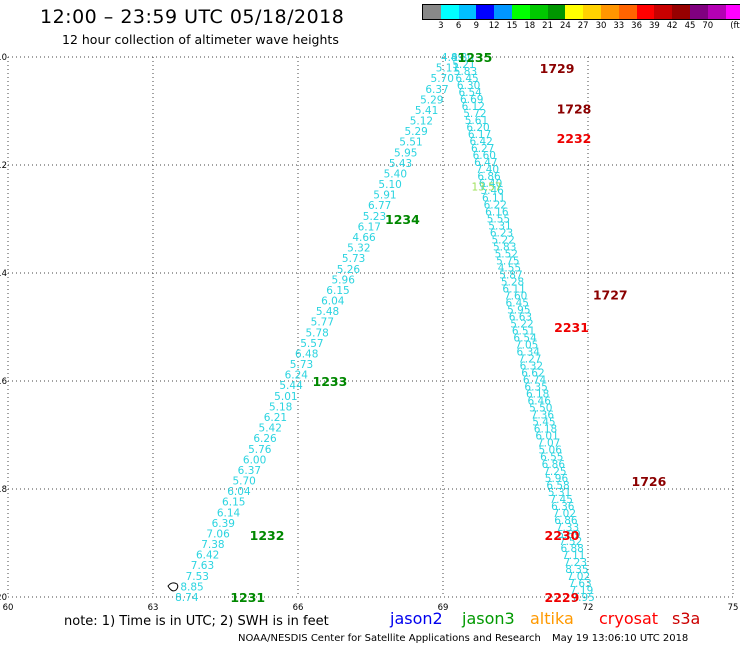 This screenshot has width=740, height=650. What do you see at coordinates (489, 177) in the screenshot?
I see `wave-height-value: 6.86` at bounding box center [489, 177].